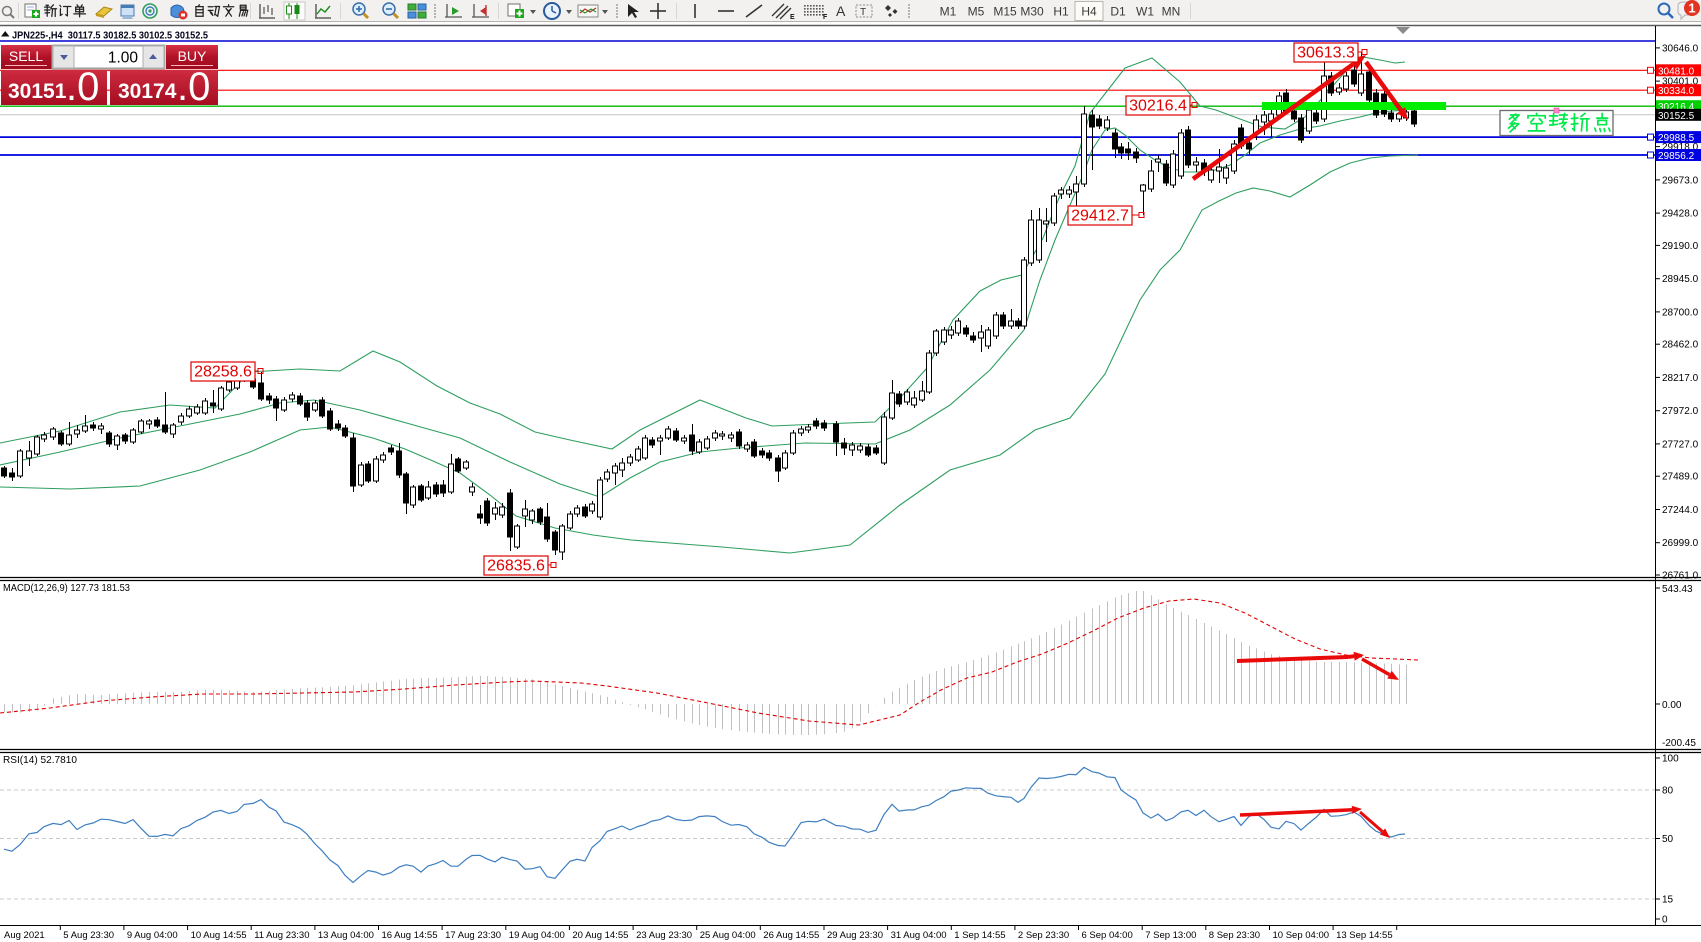 The image size is (1701, 942). Describe the element at coordinates (24, 935) in the screenshot. I see `svg-text: Aug 2021` at that location.